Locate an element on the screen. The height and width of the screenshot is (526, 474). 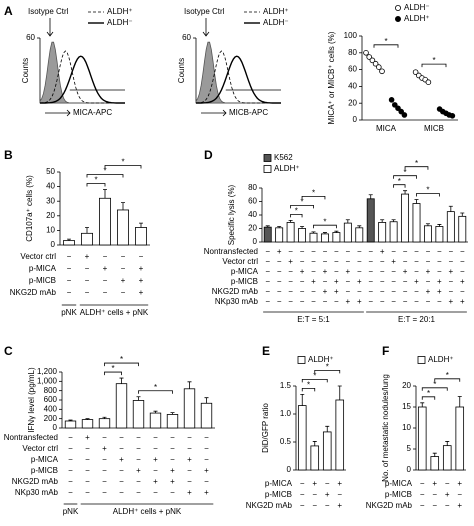
legend-marker is located at coordinates (397, 18).